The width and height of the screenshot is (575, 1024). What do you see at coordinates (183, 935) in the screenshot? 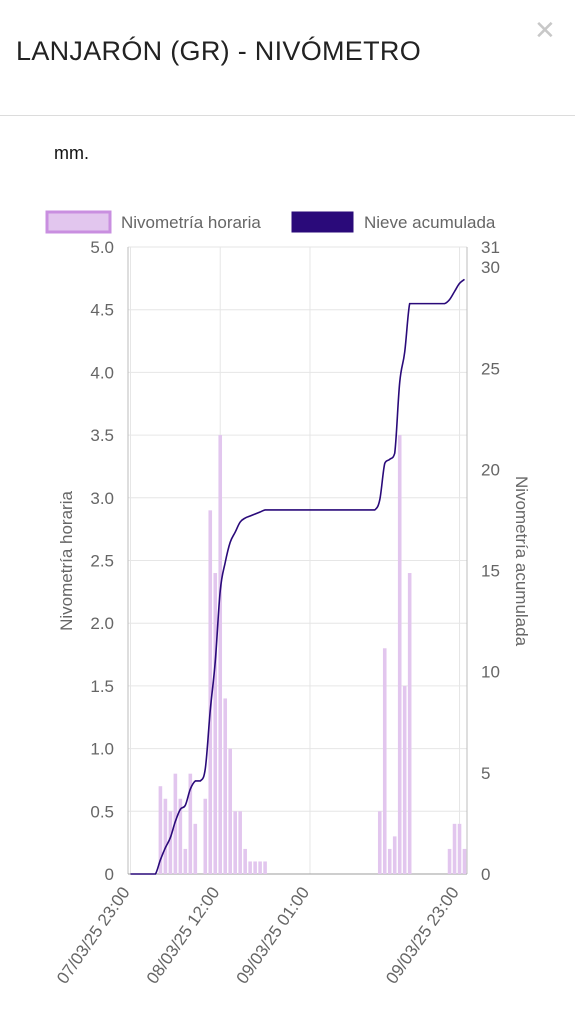
I see `x-tick-label: 08/03/25 12:00` at bounding box center [183, 935].